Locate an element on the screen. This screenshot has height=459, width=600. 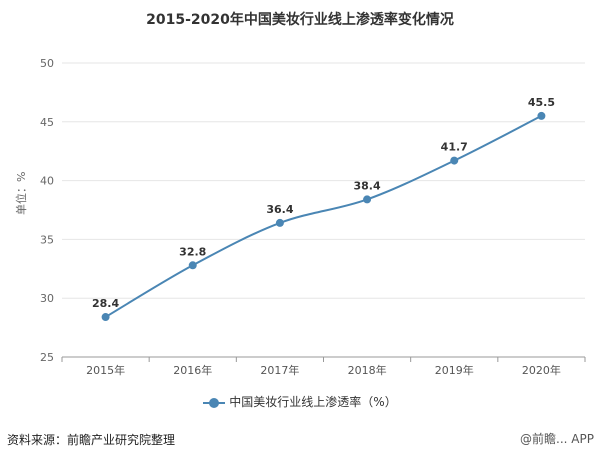
x-tick-label: 2015年 is located at coordinates (105, 370).